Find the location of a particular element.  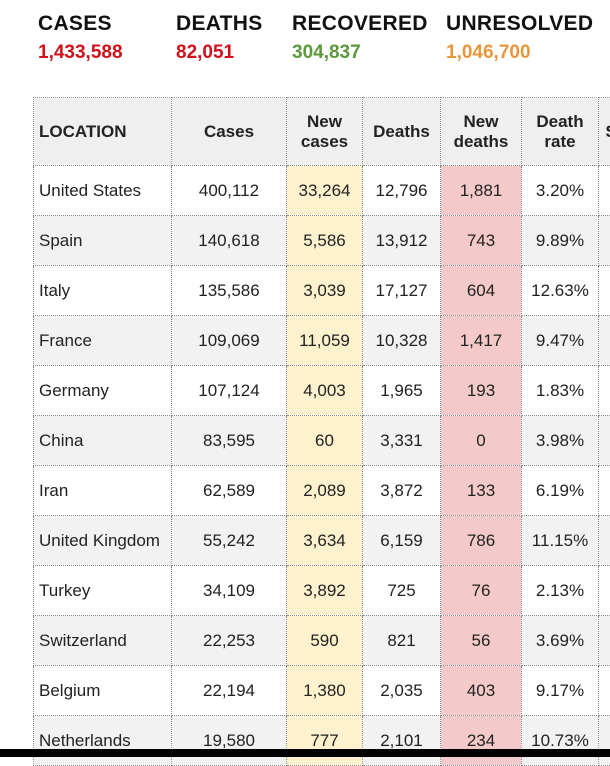

new-deaths-cell: 76 is located at coordinates (481, 591).